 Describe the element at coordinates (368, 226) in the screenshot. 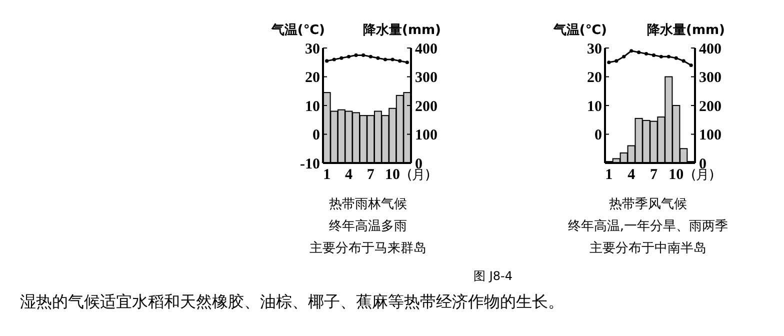

I see `text: 终年高温多雨` at that location.